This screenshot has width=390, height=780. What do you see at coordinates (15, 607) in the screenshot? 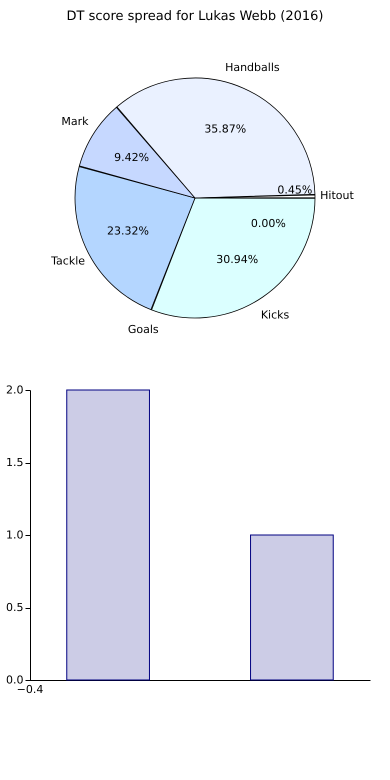
I see `y-tick-label: 0.5` at bounding box center [15, 607].